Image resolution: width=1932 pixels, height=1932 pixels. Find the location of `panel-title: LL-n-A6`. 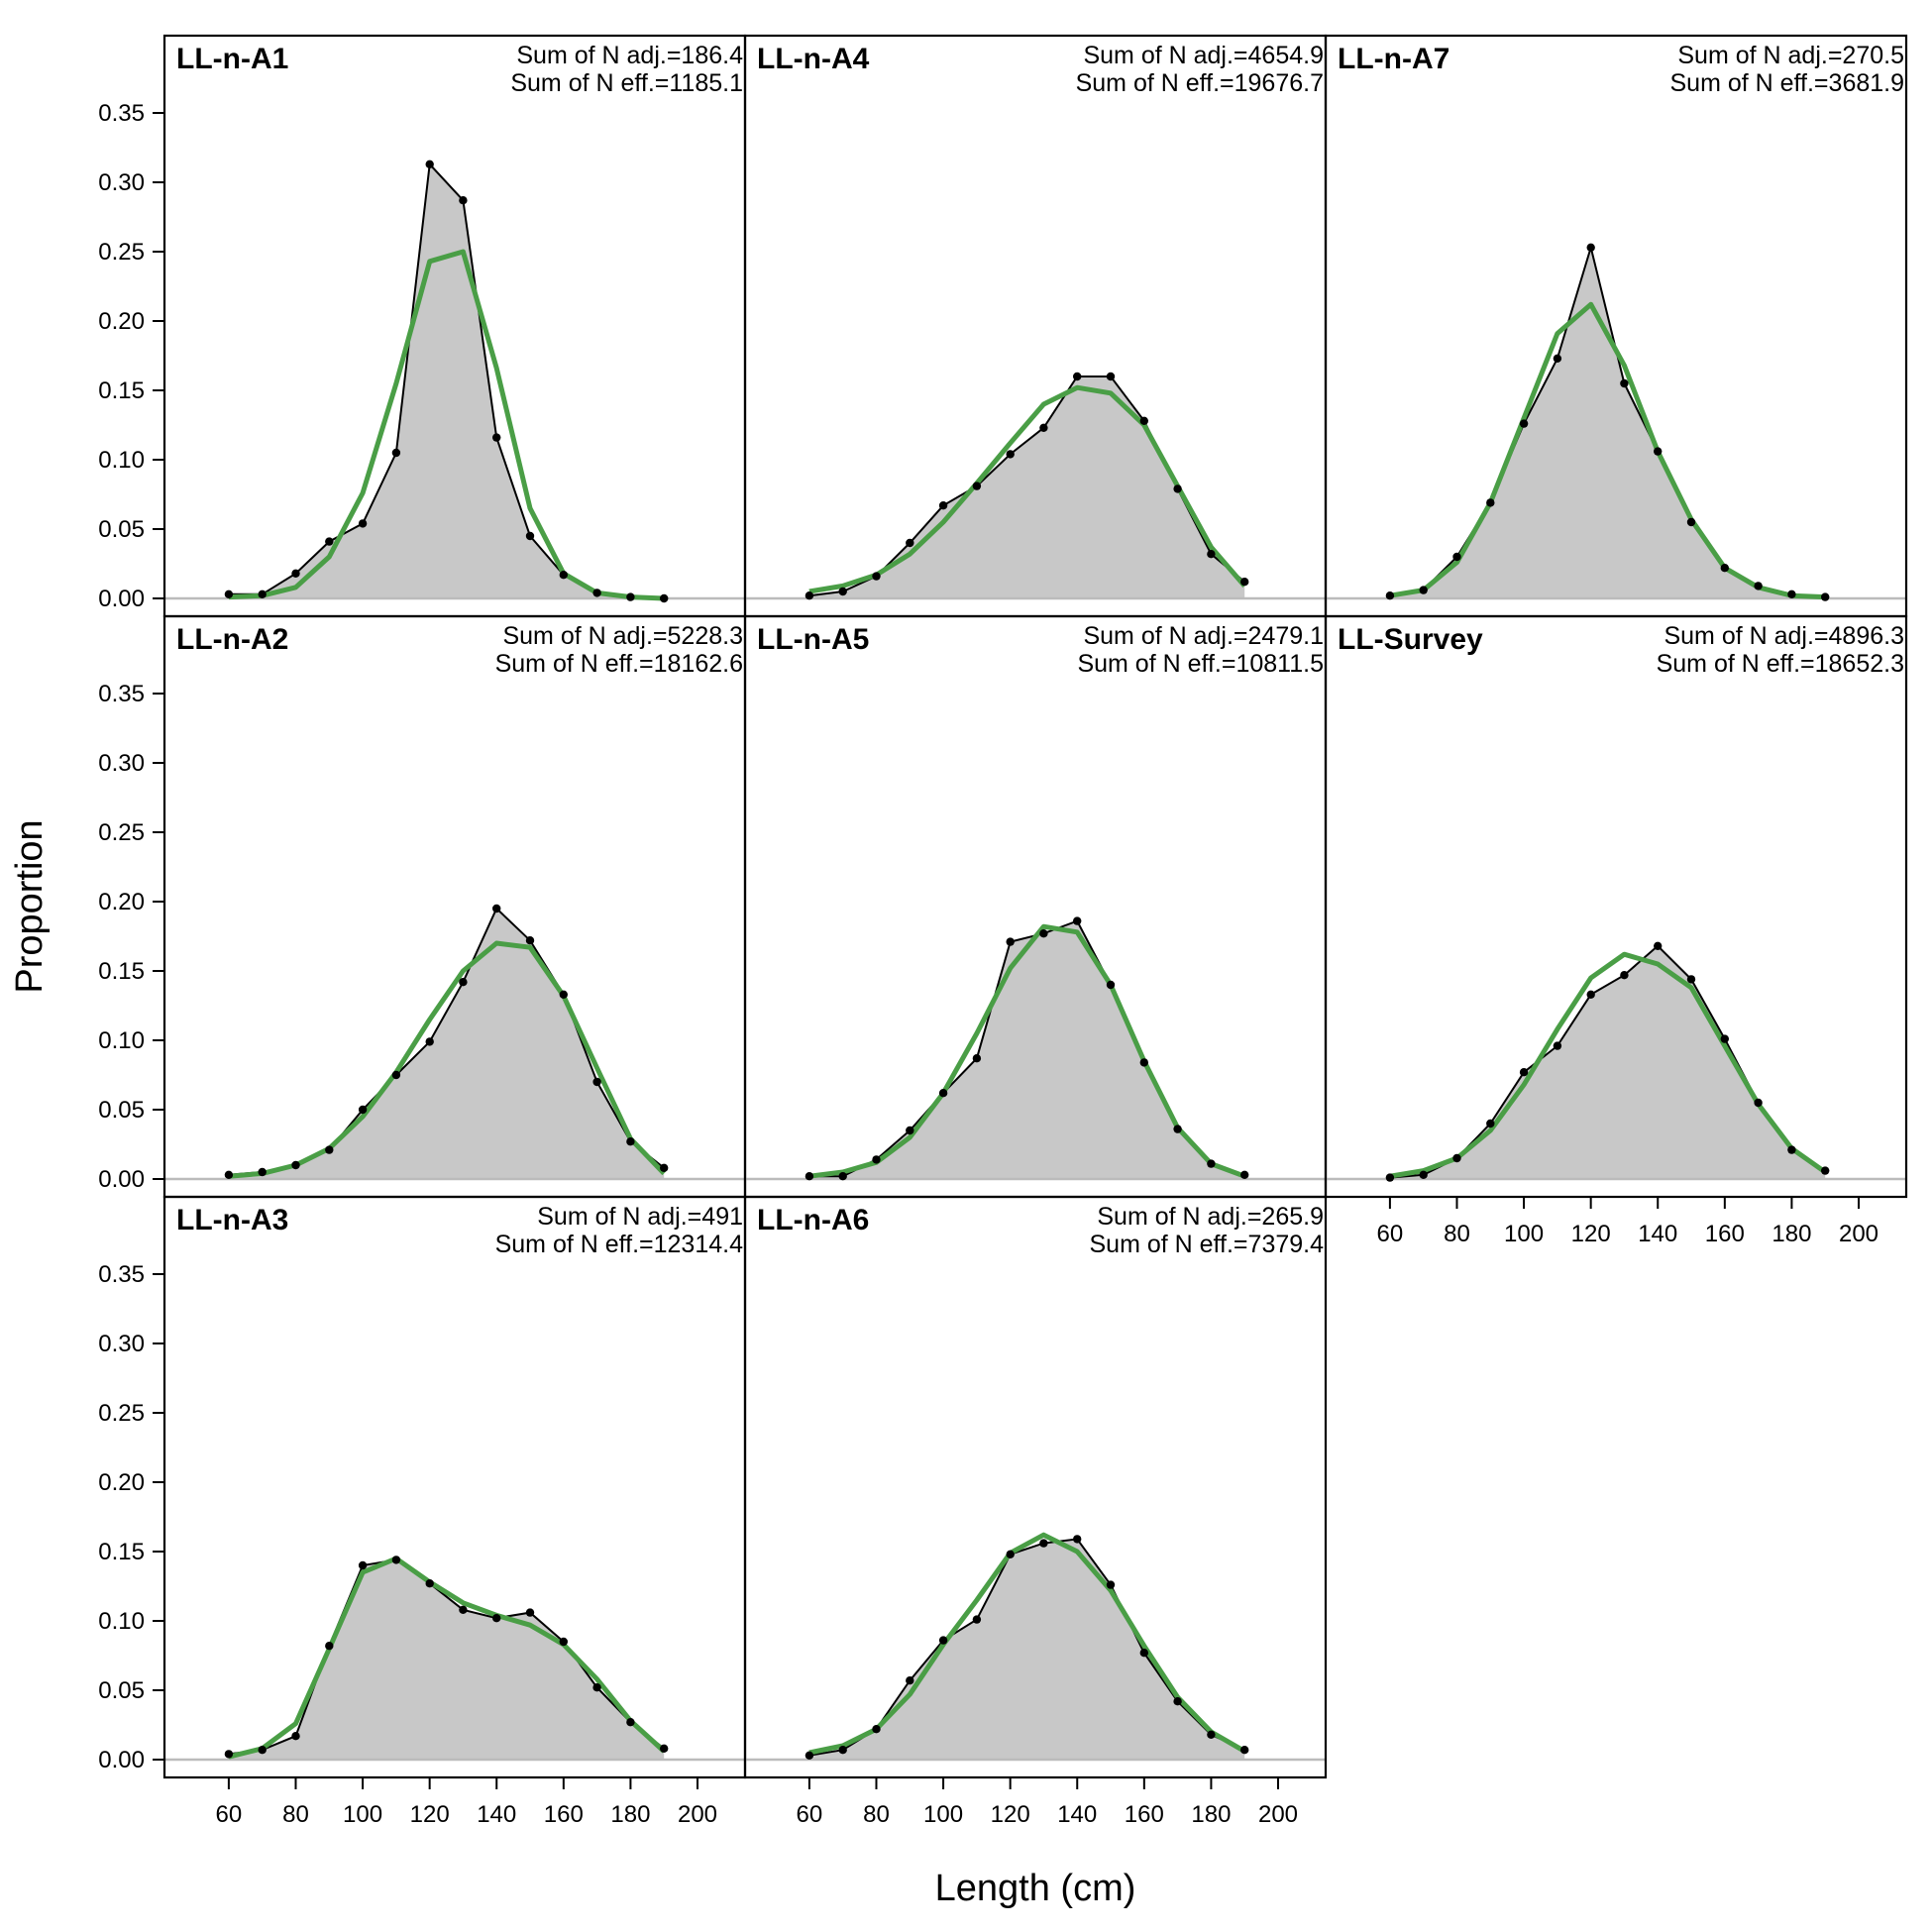

panel-title: LL-n-A6 is located at coordinates (813, 1220).